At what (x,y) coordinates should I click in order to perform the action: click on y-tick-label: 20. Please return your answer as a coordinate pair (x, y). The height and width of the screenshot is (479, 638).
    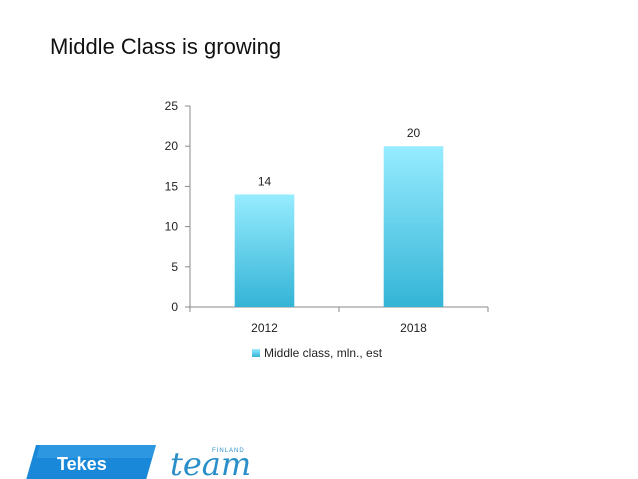
    Looking at the image, I should click on (172, 146).